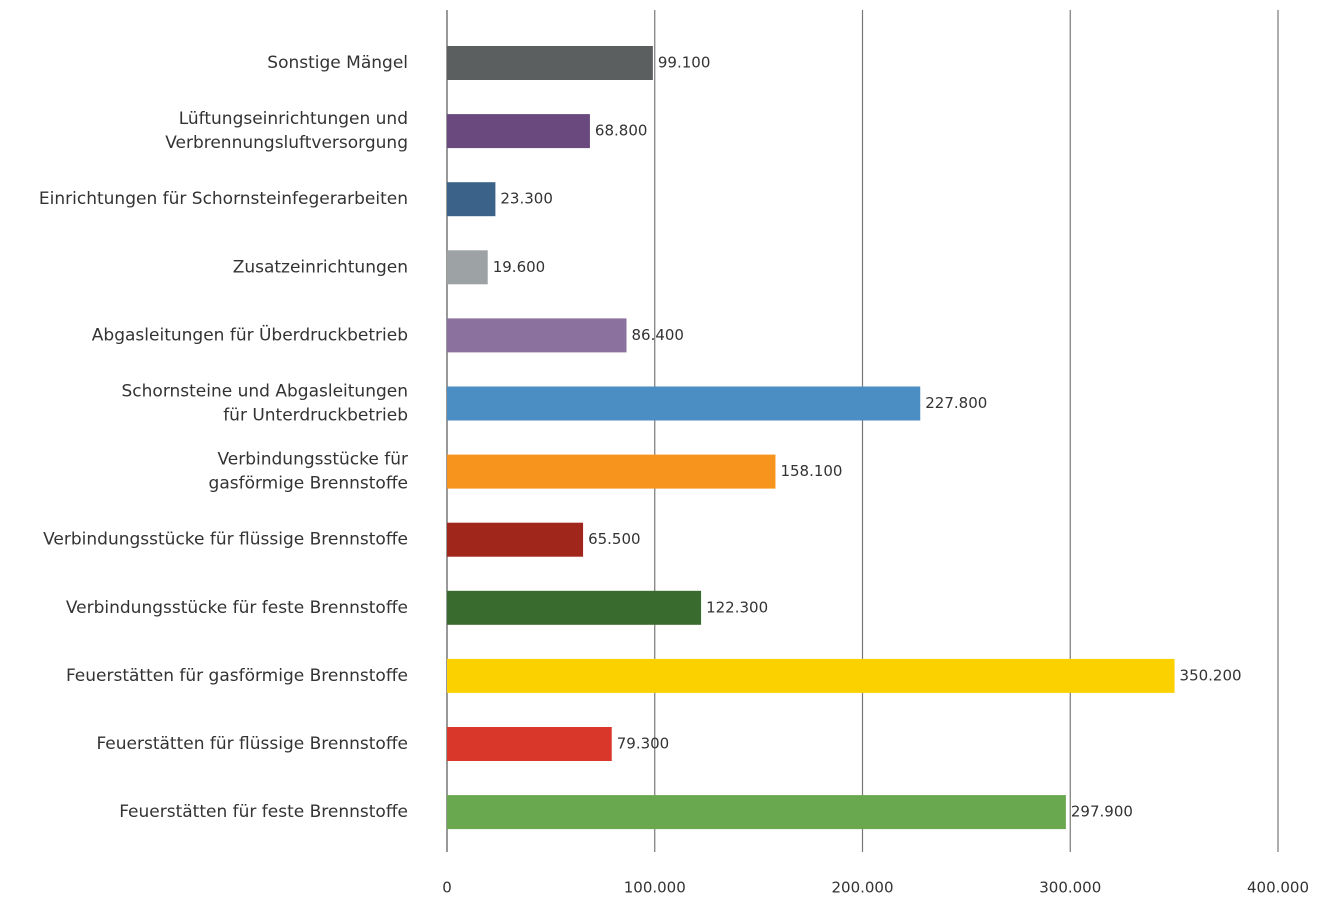  What do you see at coordinates (1211, 675) in the screenshot?
I see `value-label: 350.200` at bounding box center [1211, 675].